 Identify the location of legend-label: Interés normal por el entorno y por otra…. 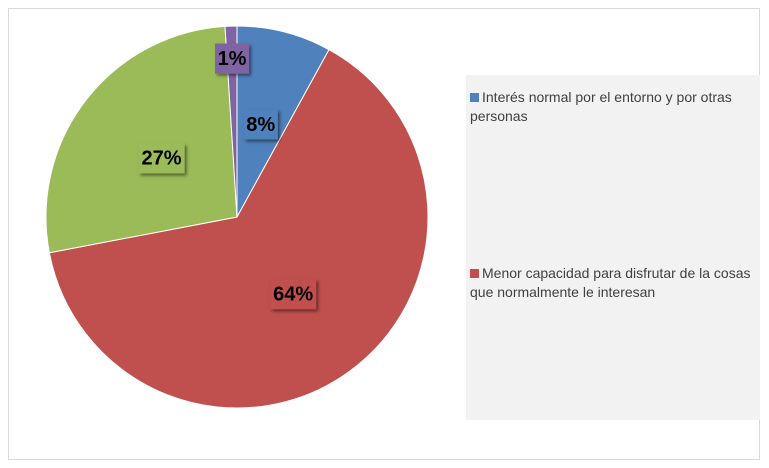
(601, 106).